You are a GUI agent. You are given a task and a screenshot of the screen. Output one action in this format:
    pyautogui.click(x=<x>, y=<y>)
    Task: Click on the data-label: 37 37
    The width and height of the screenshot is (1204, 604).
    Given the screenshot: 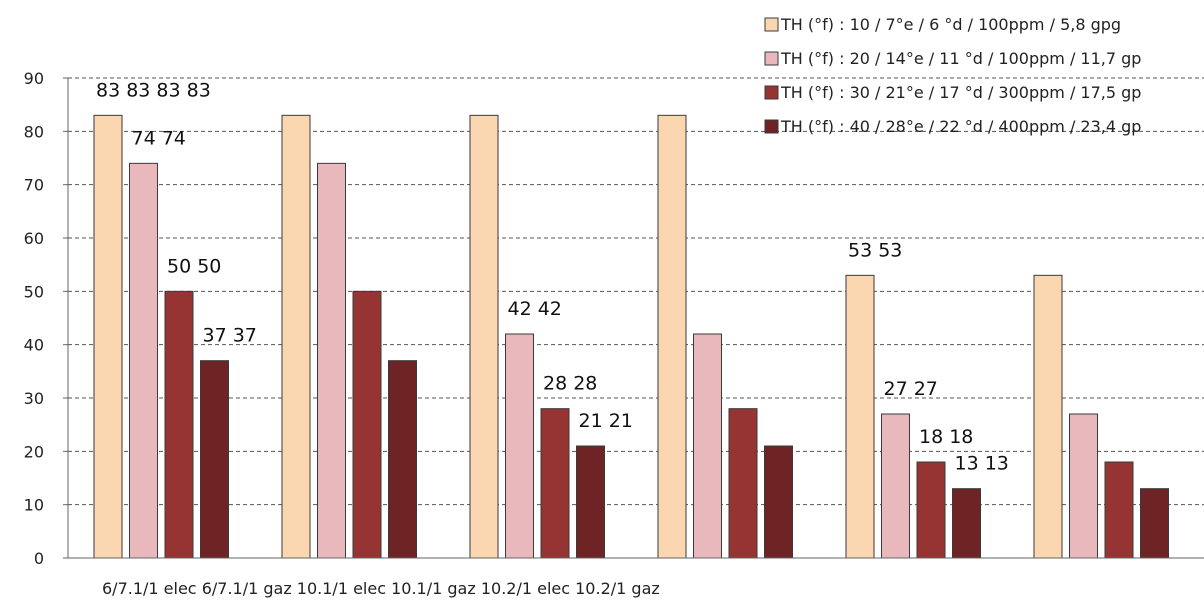 What is the action you would take?
    pyautogui.click(x=230, y=336)
    